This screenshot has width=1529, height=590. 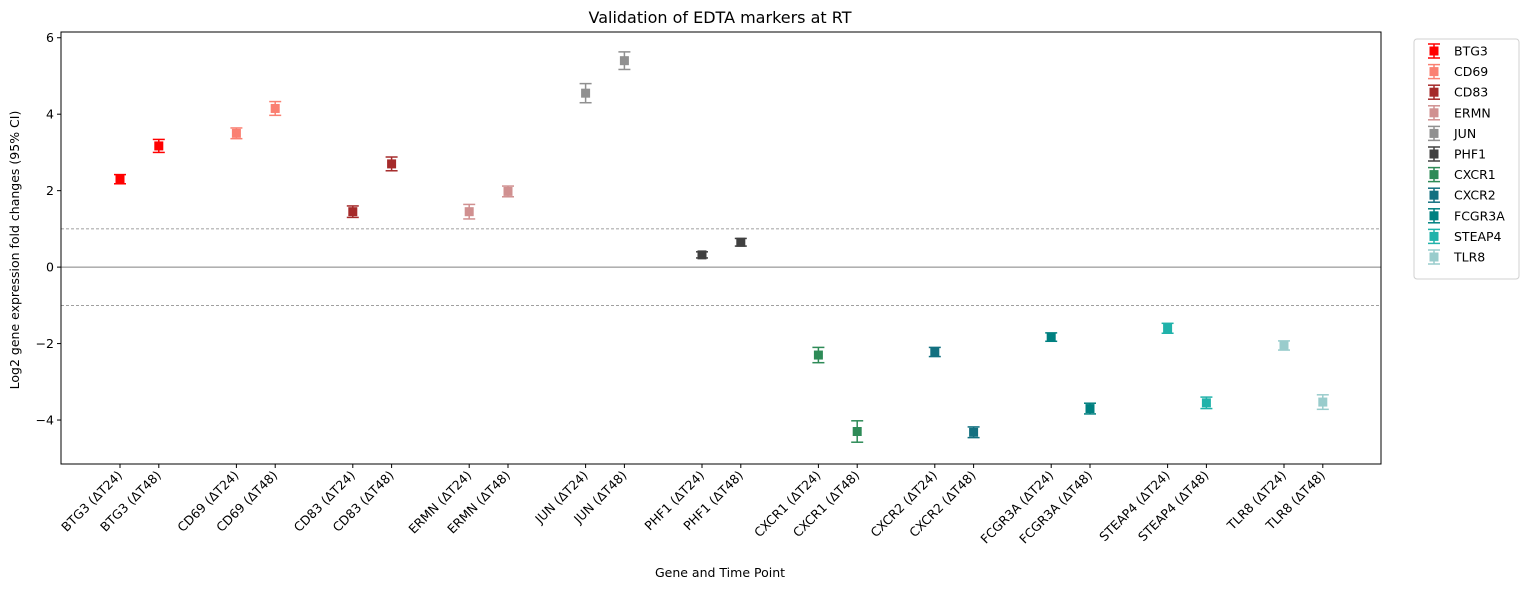 I want to click on legend-label: CD83, so click(x=1471, y=92).